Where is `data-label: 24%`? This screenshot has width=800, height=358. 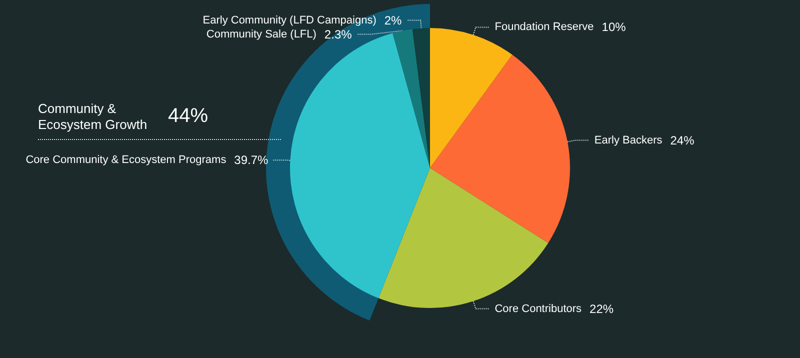 data-label: 24% is located at coordinates (682, 140).